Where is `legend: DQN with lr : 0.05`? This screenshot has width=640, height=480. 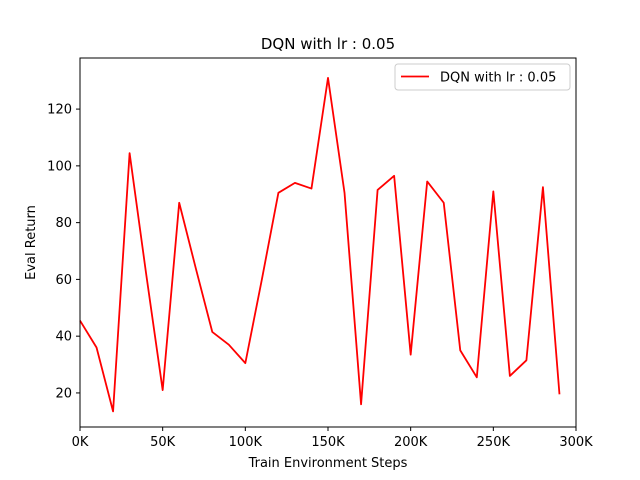
legend: DQN with lr : 0.05 is located at coordinates (482, 77).